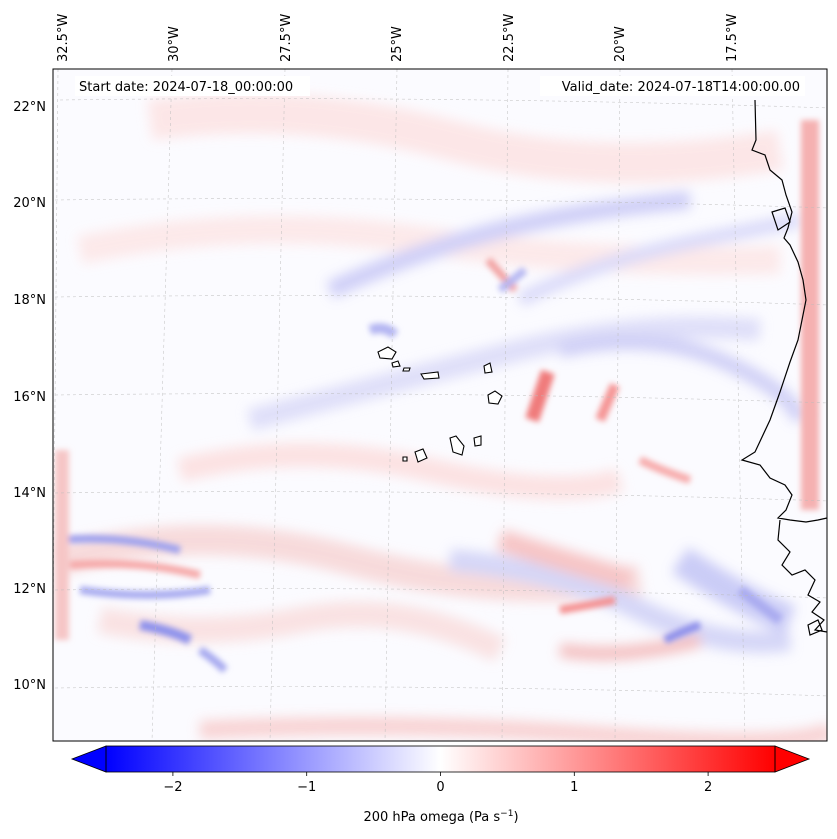  Describe the element at coordinates (440, 759) in the screenshot. I see `colorbar-gradient` at that location.